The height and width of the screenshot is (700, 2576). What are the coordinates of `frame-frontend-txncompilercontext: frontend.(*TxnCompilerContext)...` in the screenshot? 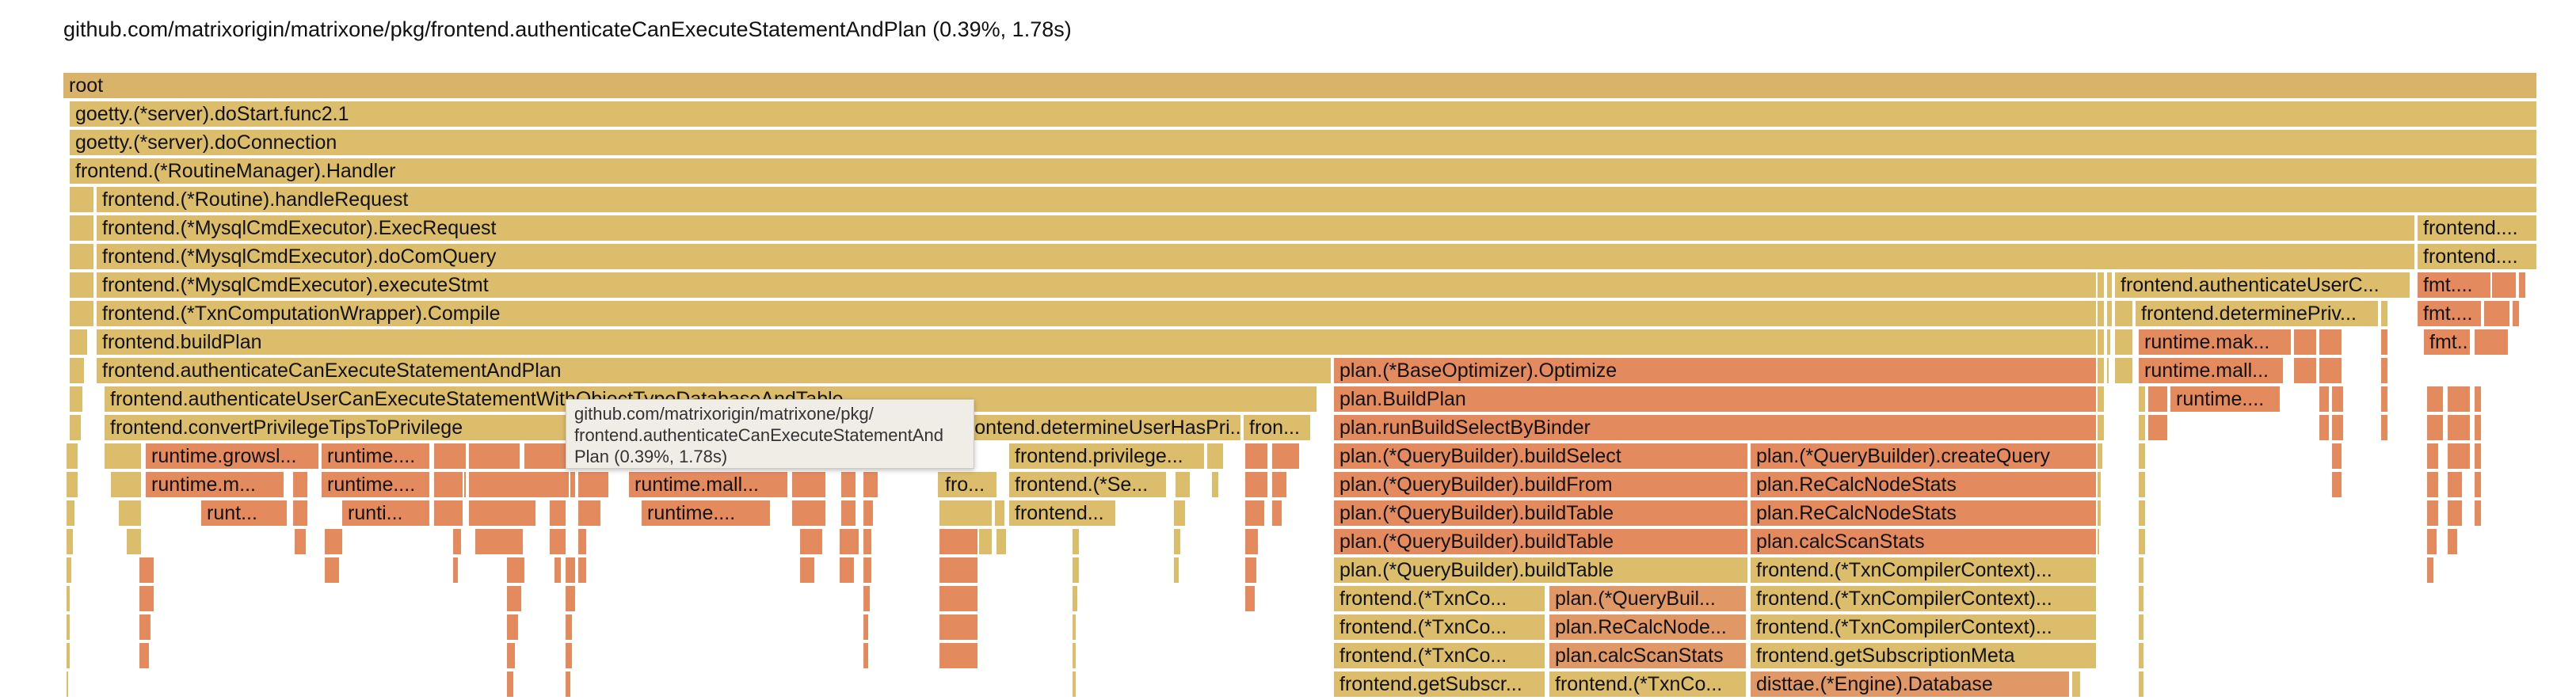 It's located at (1924, 598).